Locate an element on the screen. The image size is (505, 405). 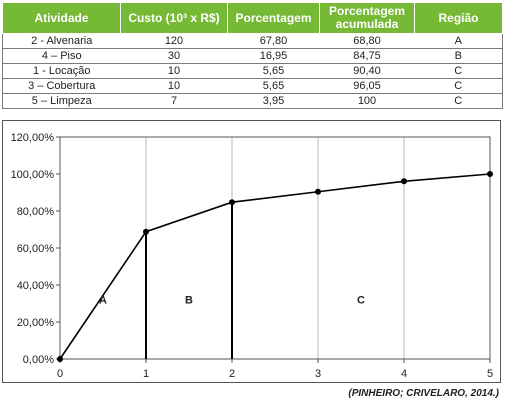
table-row: 1 - Locação 10 5,65 90,40 C is located at coordinates (252, 71).